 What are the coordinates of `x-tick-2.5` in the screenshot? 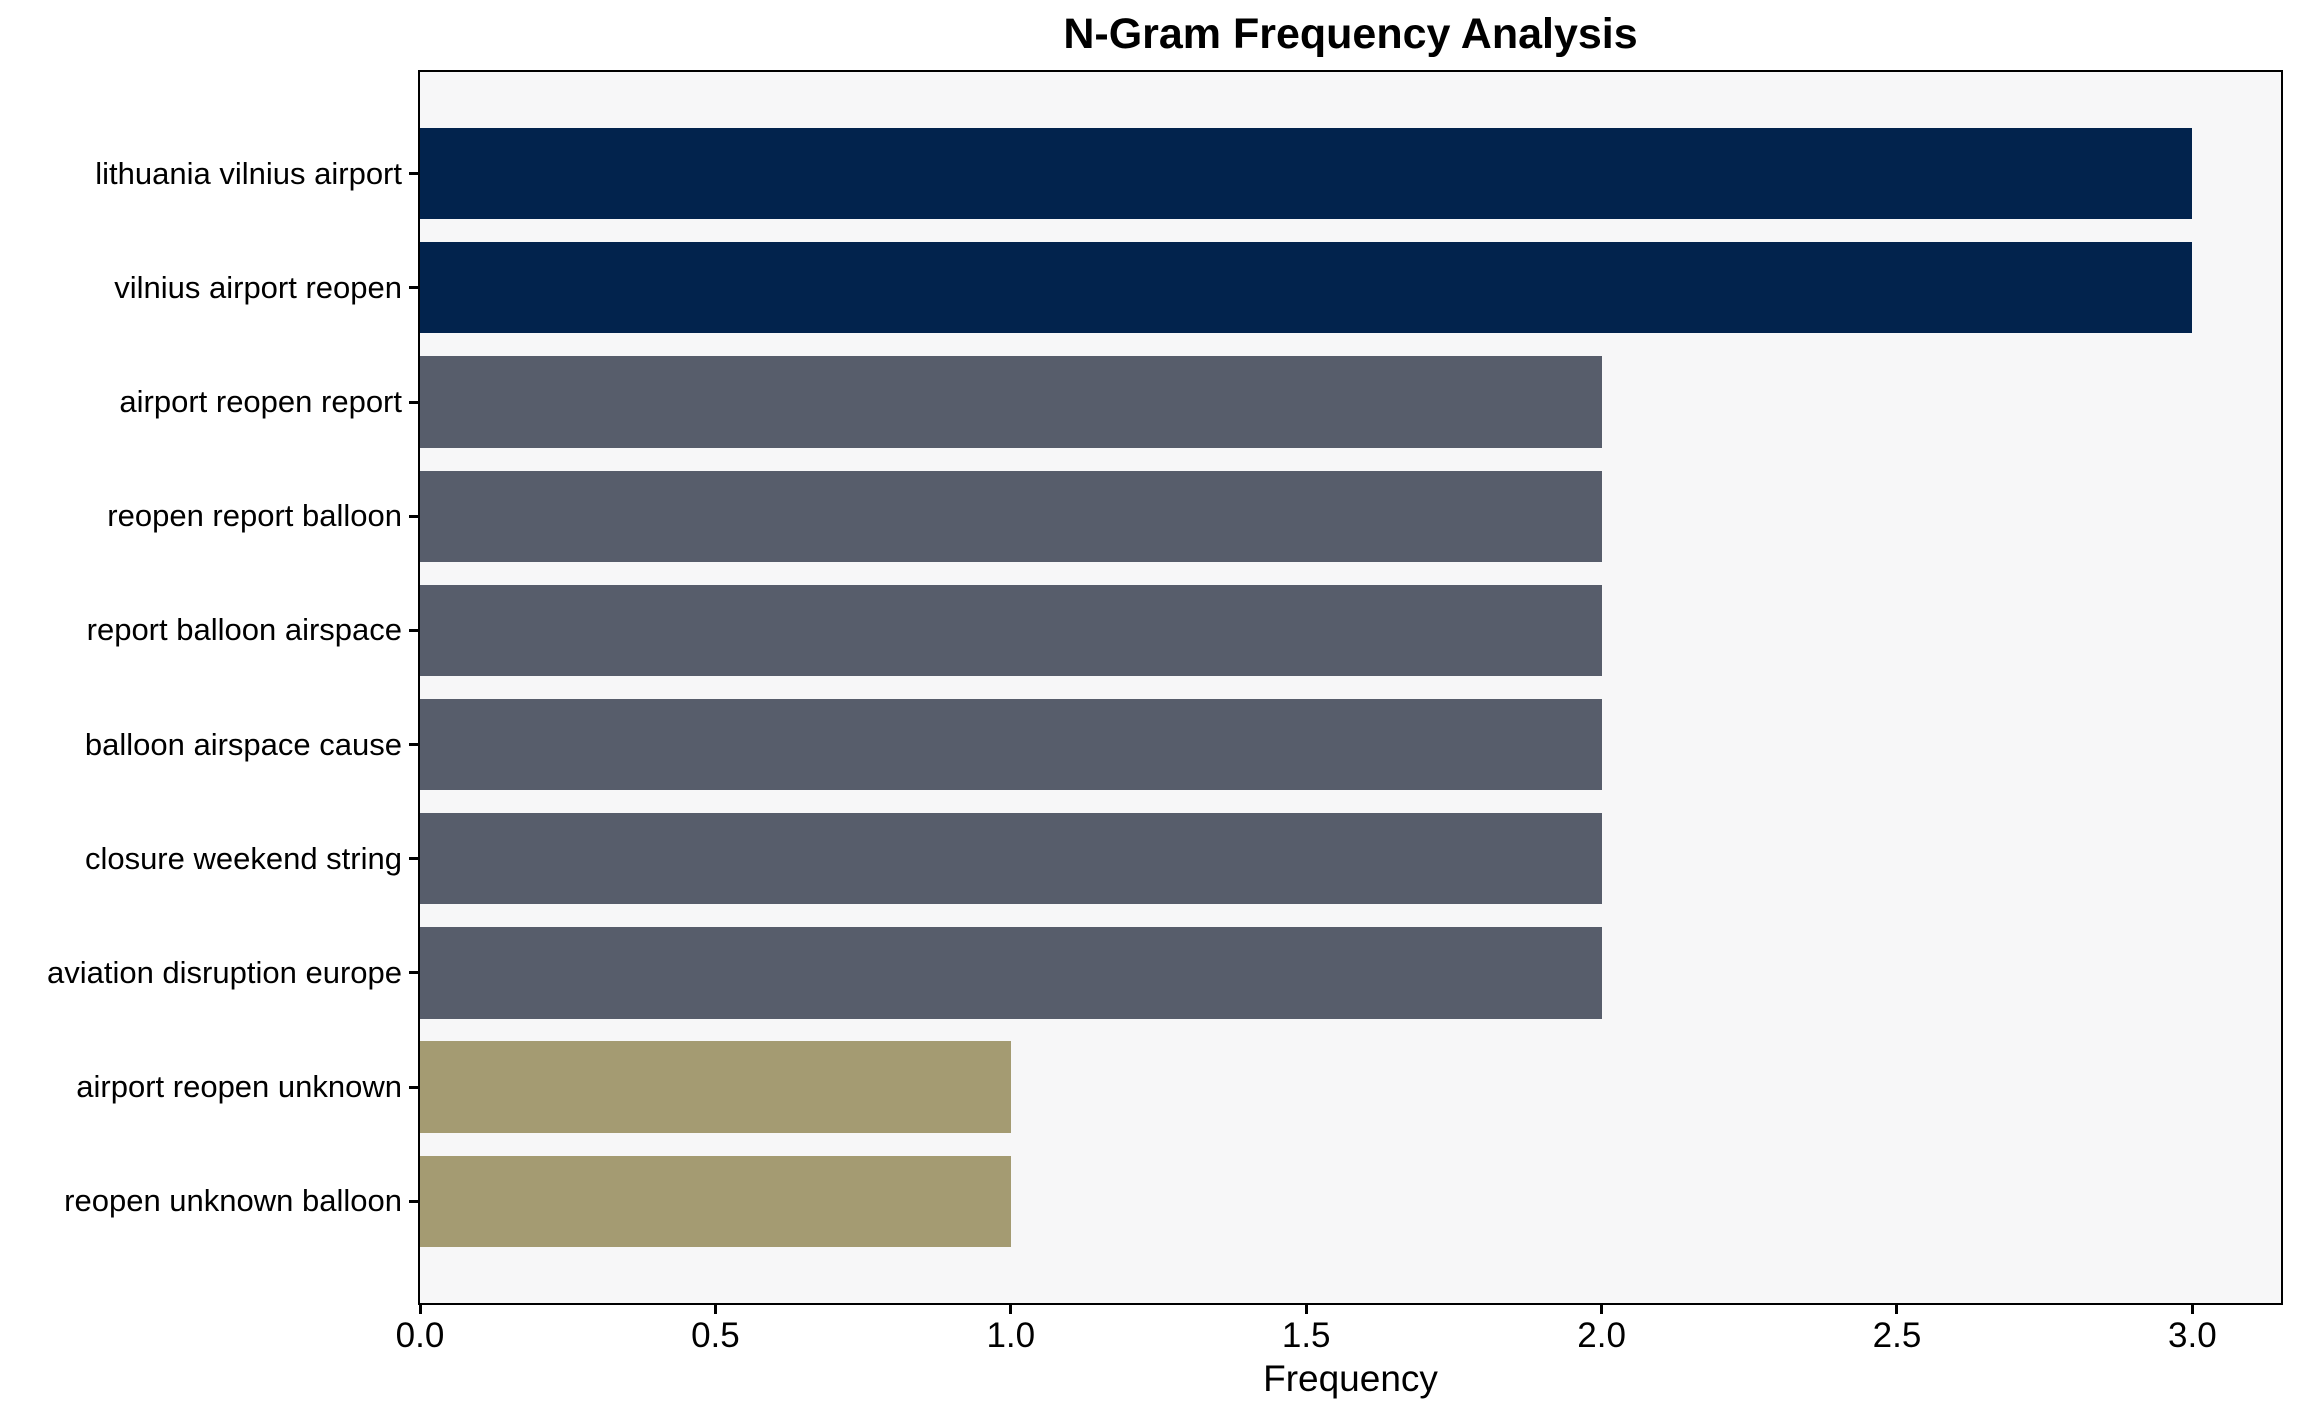 It's located at (1897, 1308).